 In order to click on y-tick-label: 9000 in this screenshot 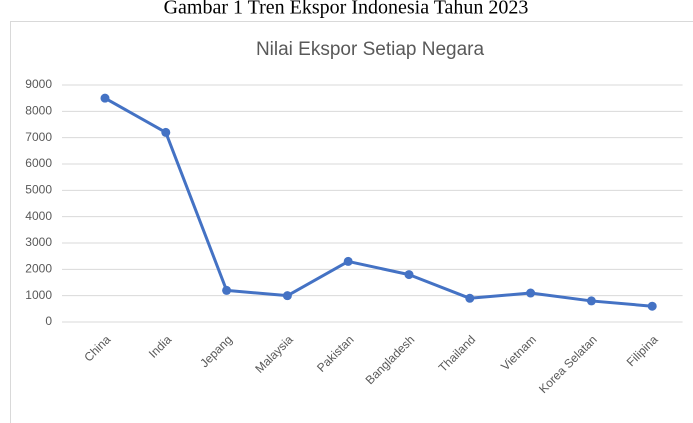, I will do `click(38, 84)`.